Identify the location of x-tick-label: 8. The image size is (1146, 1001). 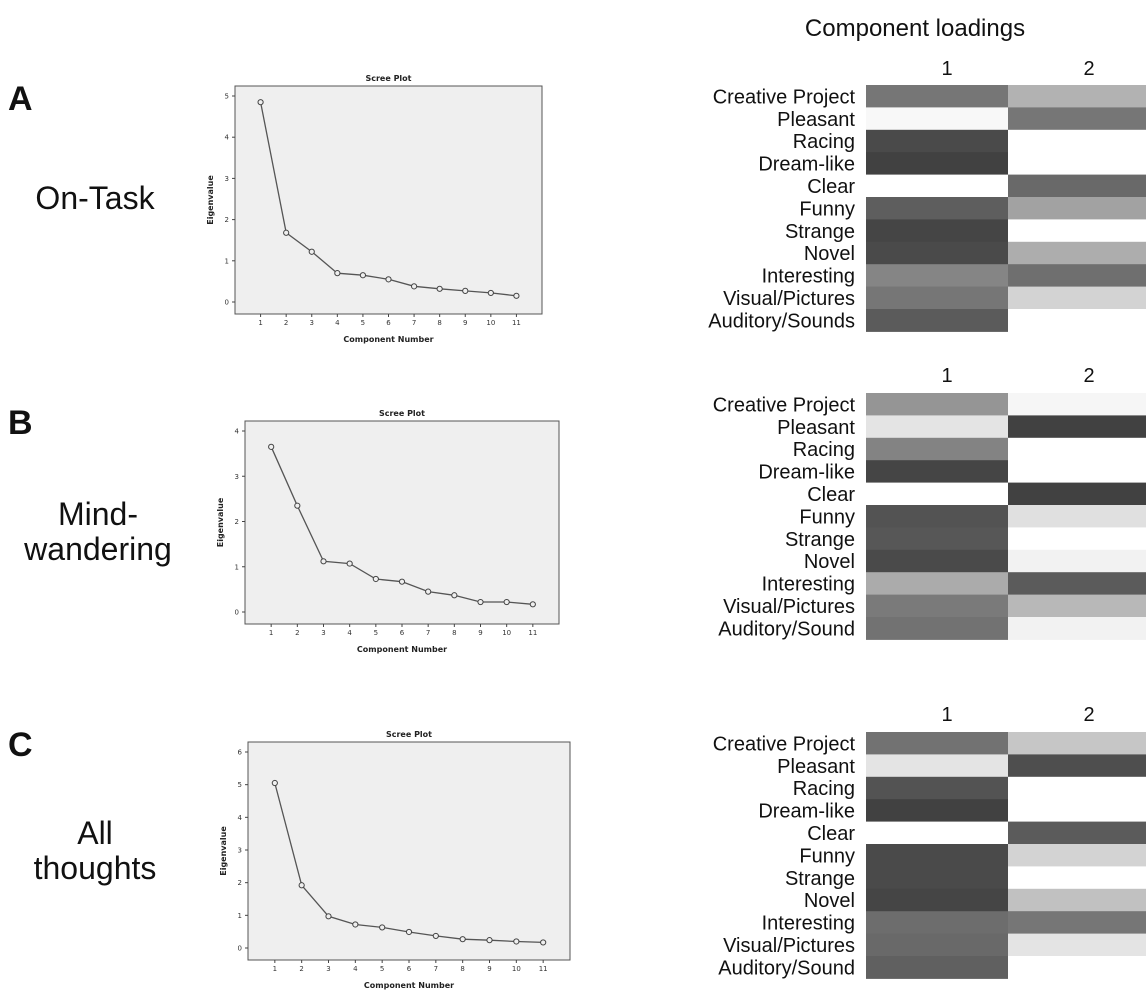
(462, 969).